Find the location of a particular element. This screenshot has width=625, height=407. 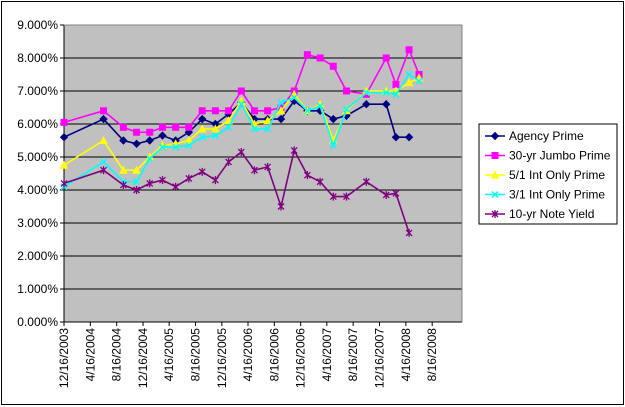

y-tick-label: 8.000% is located at coordinates (37, 58).